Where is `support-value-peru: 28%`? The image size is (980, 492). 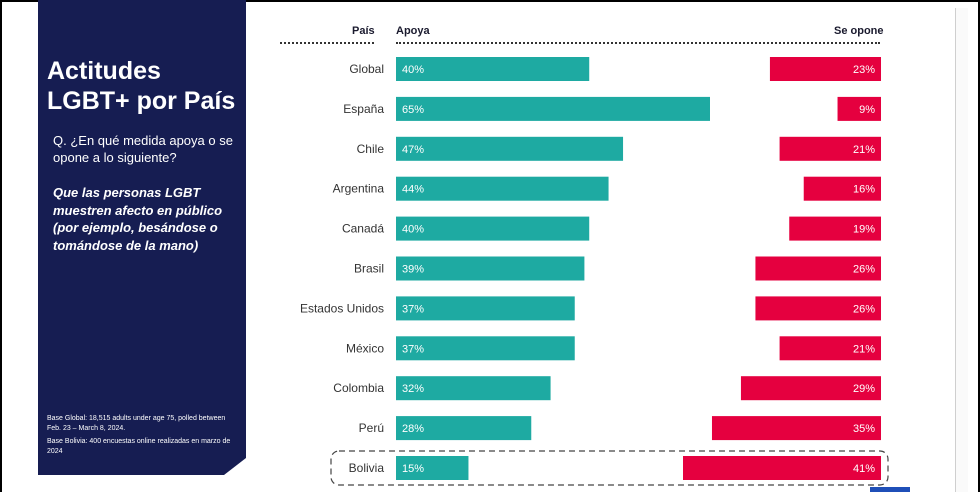 support-value-peru: 28% is located at coordinates (413, 429).